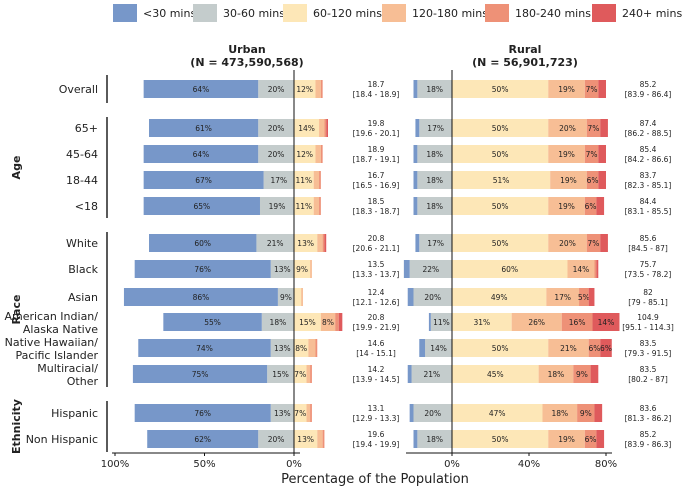 This screenshot has height=501, width=685. Describe the element at coordinates (497, 413) in the screenshot. I see `segment-label: 47%` at that location.